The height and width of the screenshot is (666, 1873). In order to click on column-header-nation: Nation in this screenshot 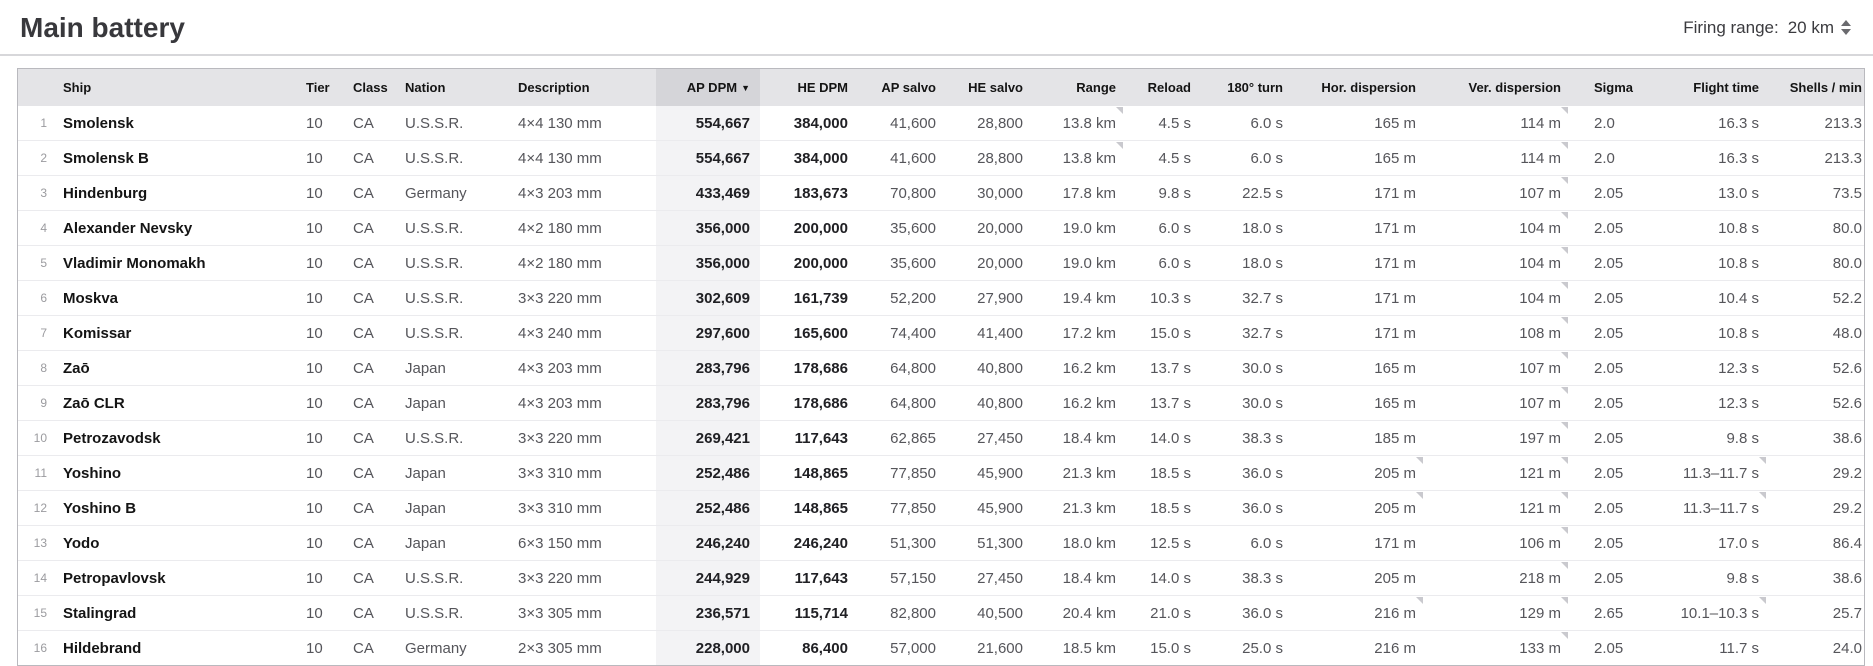, I will do `click(459, 87)`.